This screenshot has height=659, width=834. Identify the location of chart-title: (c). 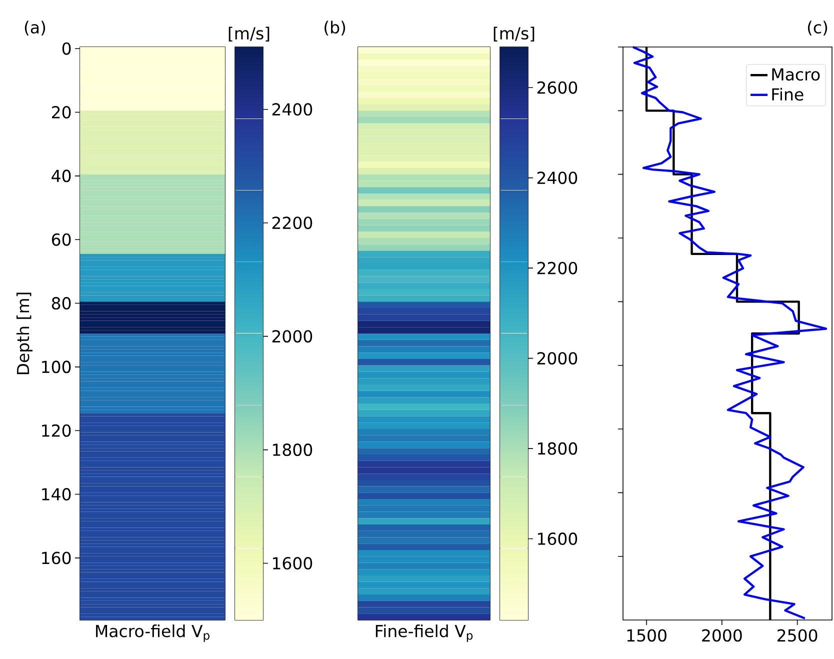
(818, 28).